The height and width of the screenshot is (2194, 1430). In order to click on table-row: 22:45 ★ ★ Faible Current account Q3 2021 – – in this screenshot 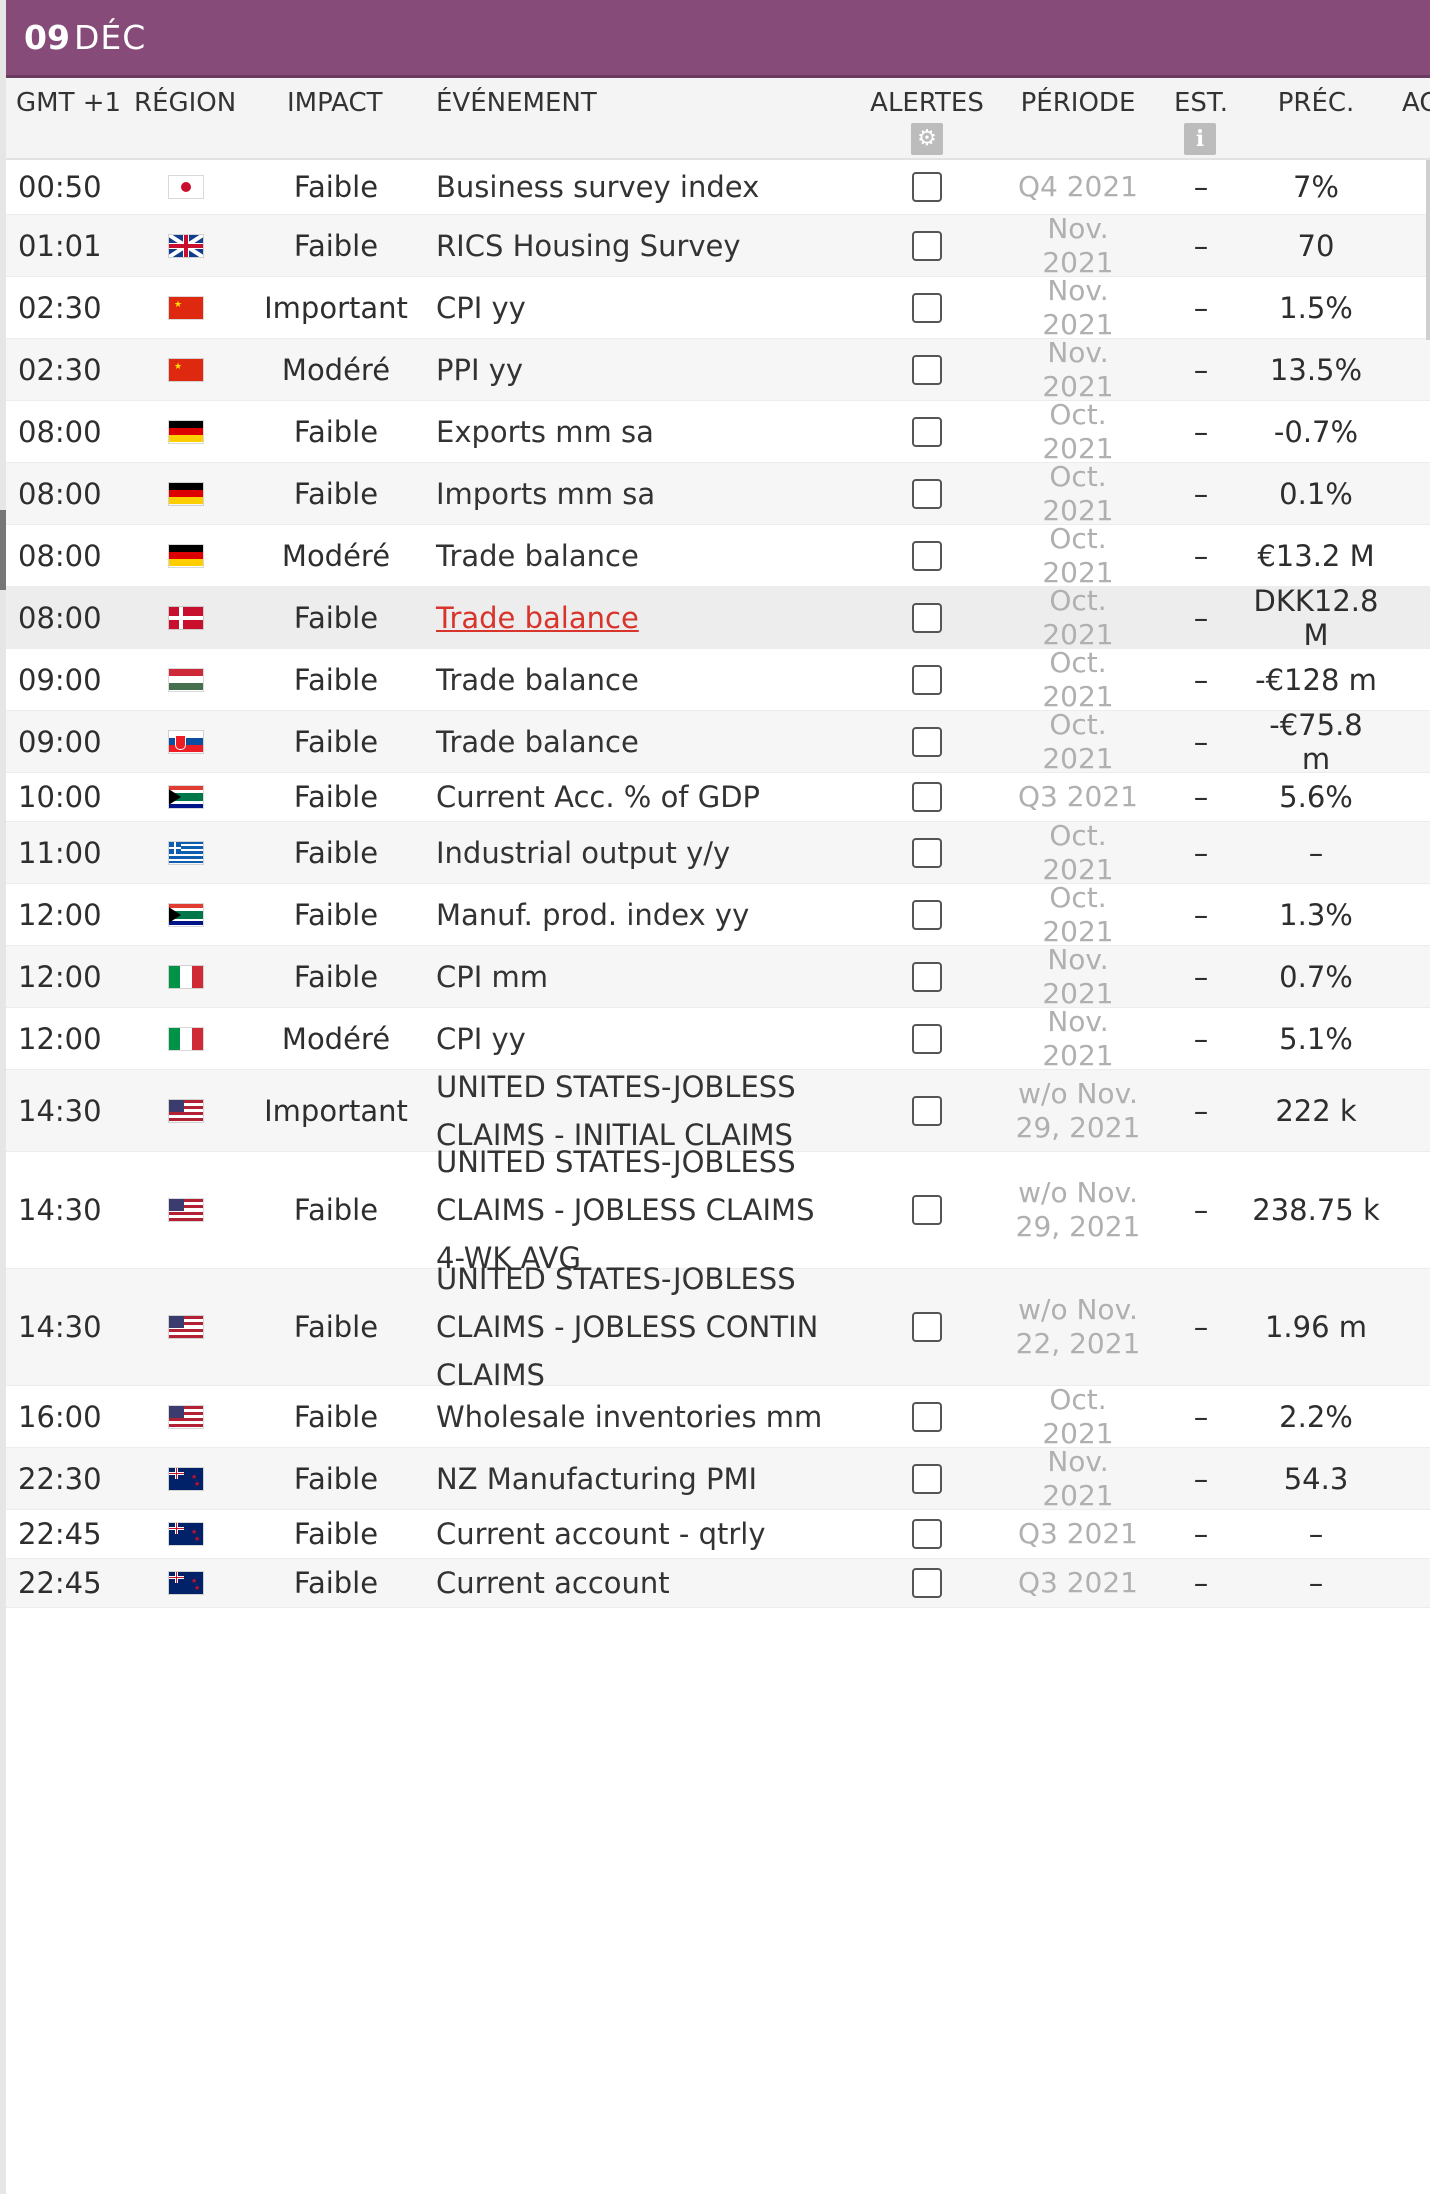, I will do `click(718, 1583)`.